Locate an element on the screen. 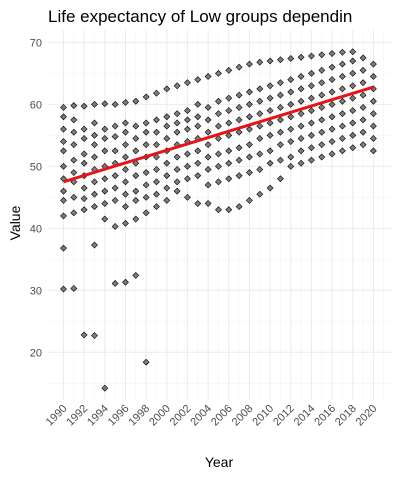  y-tick-label: 40 is located at coordinates (36, 229).